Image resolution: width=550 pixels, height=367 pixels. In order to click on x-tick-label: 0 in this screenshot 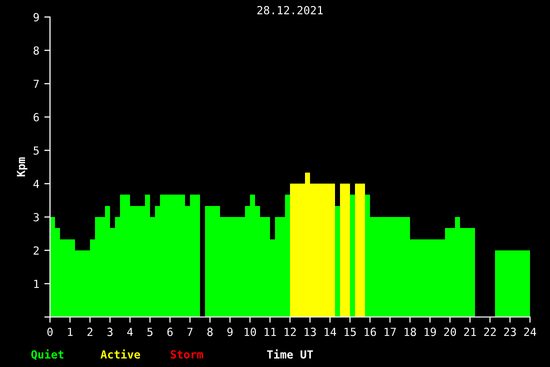, I will do `click(50, 332)`.